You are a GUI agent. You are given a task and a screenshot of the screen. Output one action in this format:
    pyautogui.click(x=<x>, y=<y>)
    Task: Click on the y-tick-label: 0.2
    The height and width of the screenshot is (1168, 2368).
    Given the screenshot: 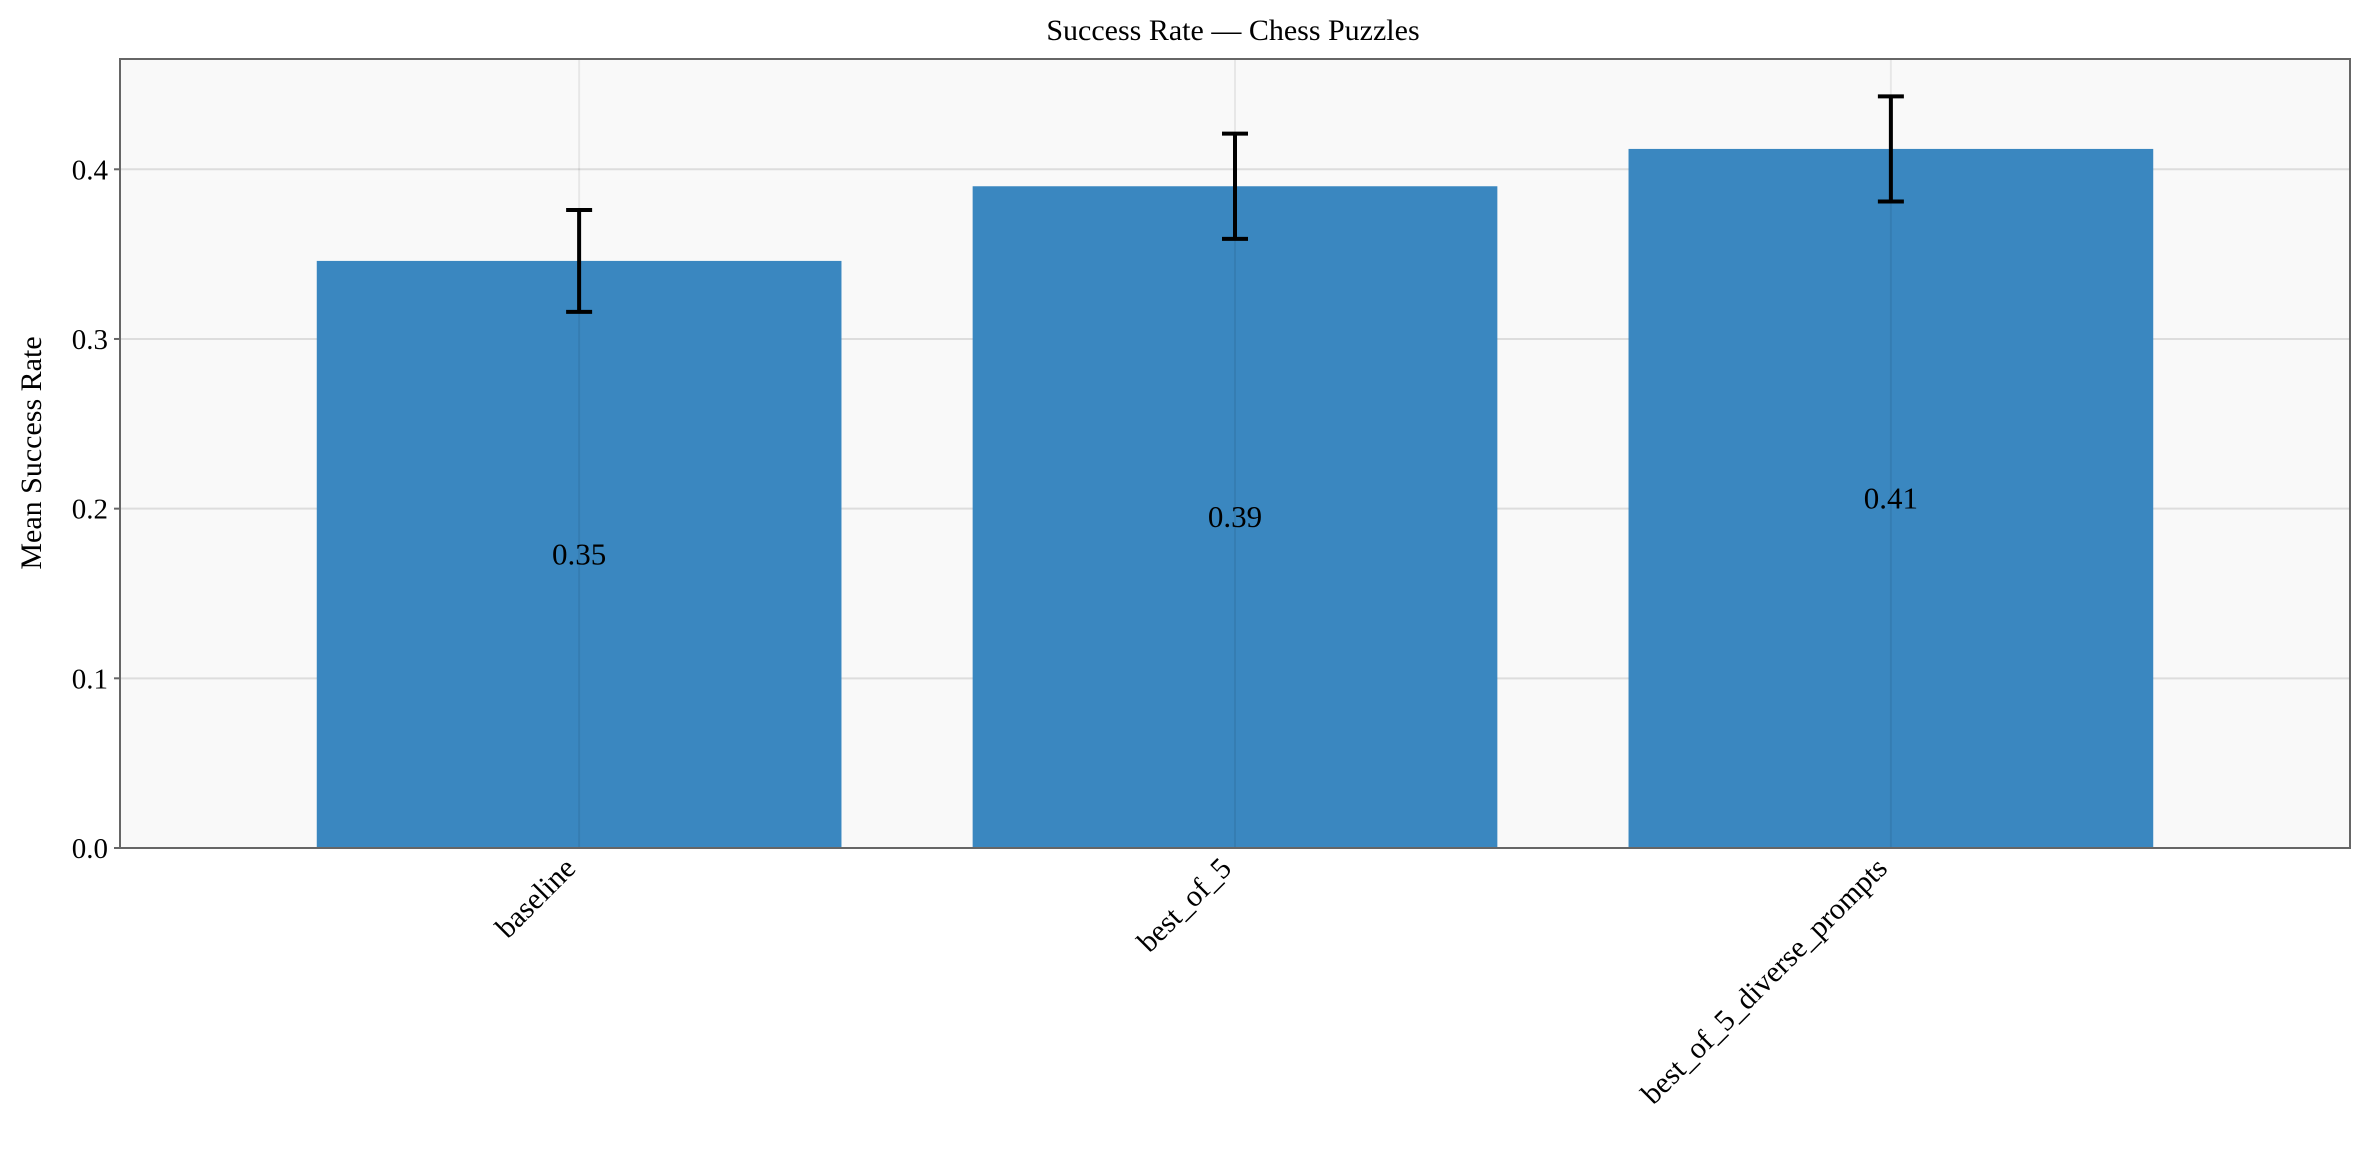 What is the action you would take?
    pyautogui.click(x=90, y=510)
    